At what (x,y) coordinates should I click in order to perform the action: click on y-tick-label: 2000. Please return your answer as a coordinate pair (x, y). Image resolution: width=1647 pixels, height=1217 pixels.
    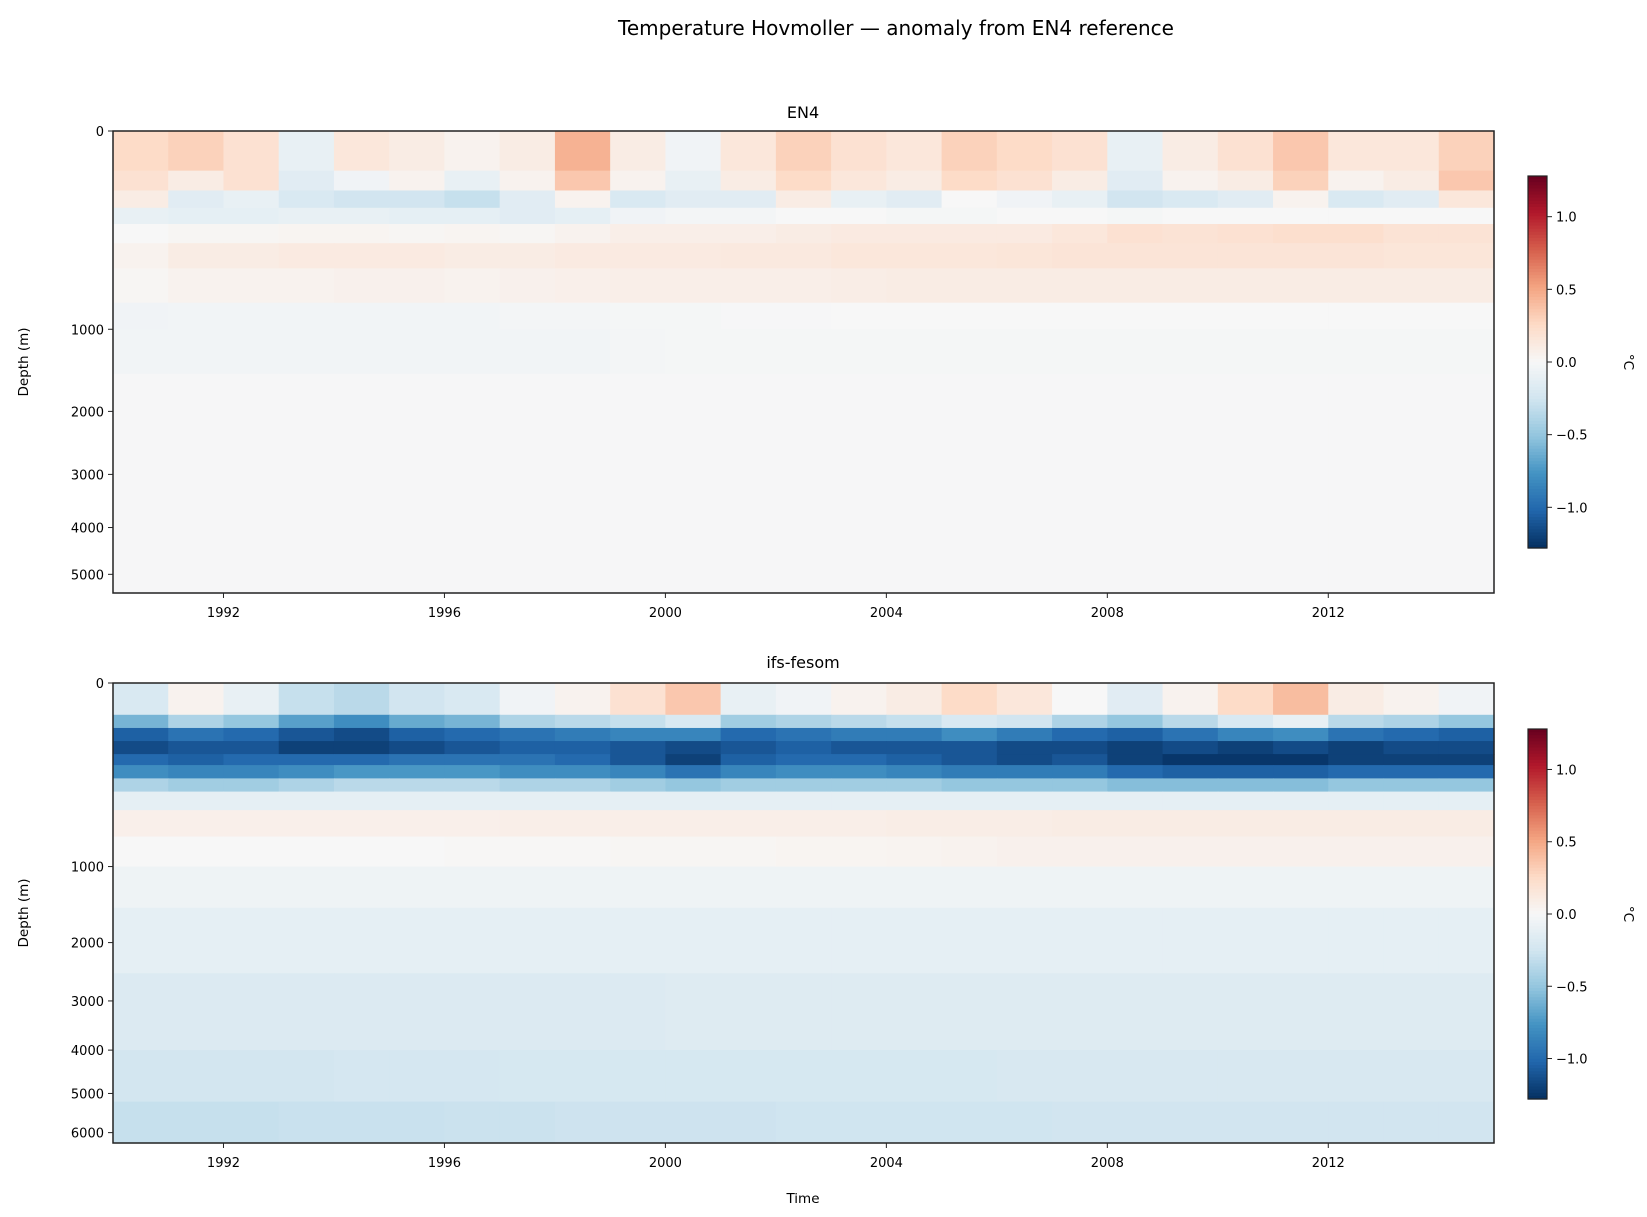
    Looking at the image, I should click on (87, 412).